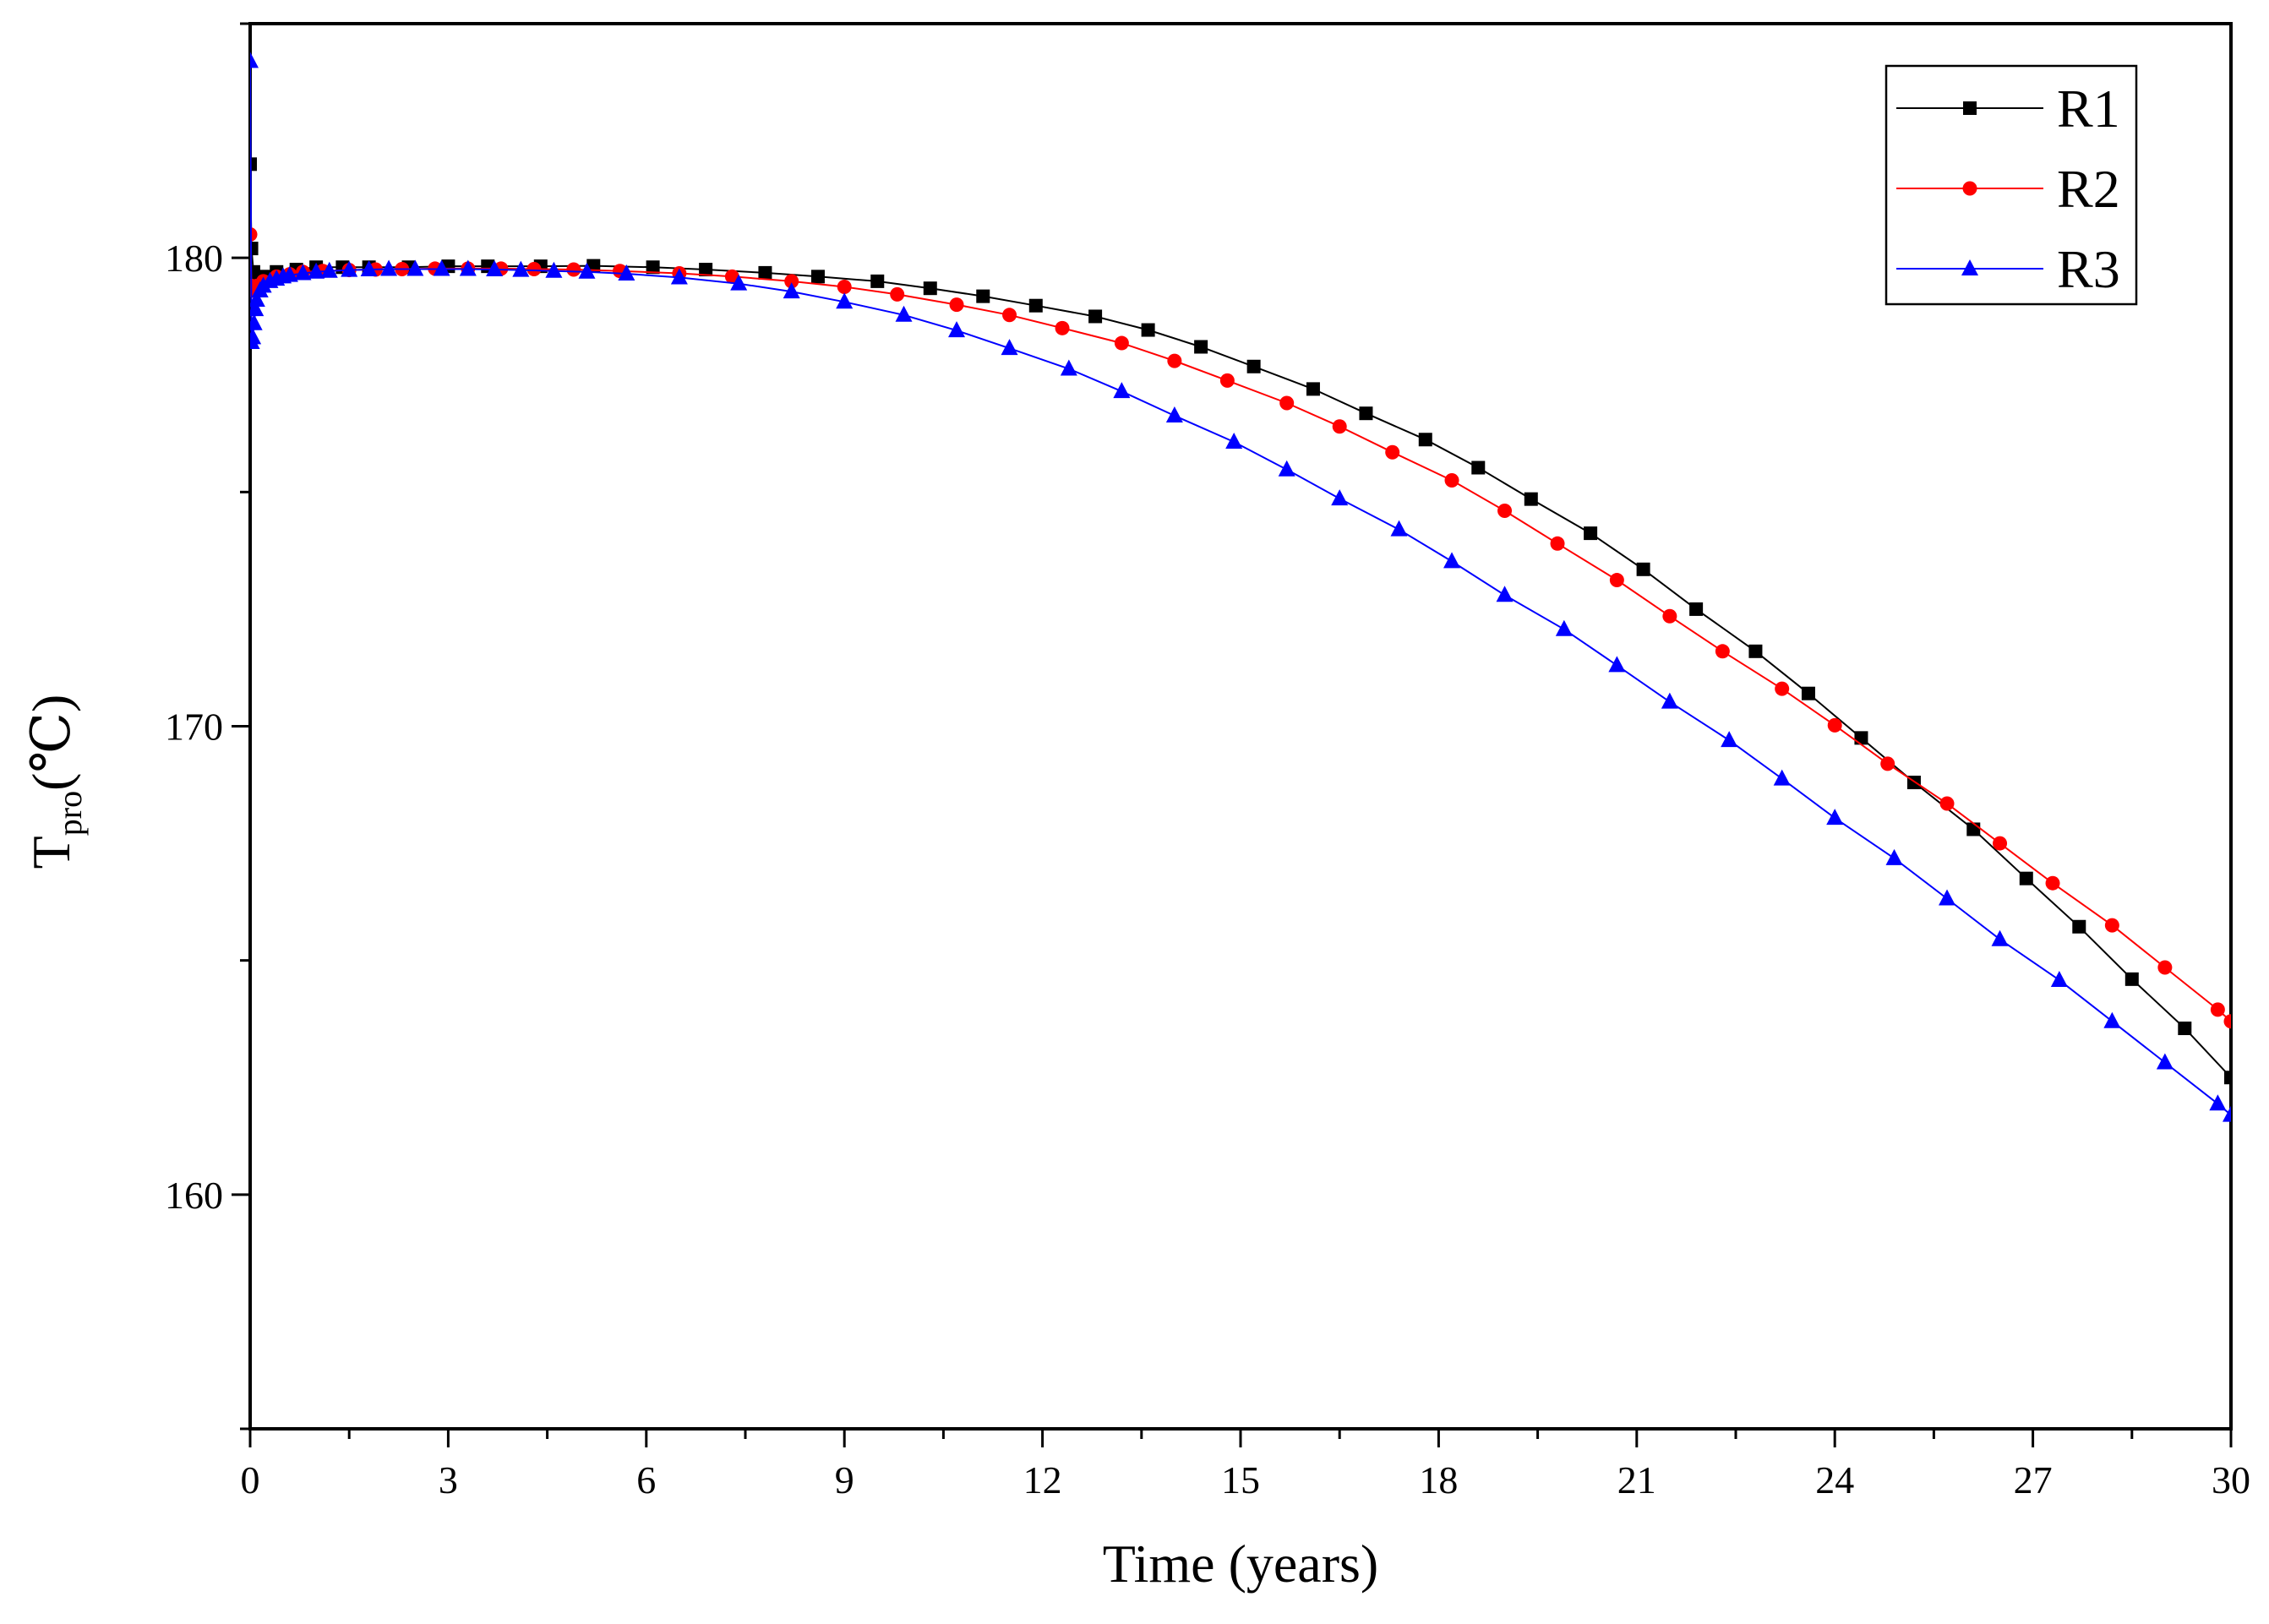 The height and width of the screenshot is (1624, 2269). What do you see at coordinates (2088, 189) in the screenshot?
I see `legend-label: R2` at bounding box center [2088, 189].